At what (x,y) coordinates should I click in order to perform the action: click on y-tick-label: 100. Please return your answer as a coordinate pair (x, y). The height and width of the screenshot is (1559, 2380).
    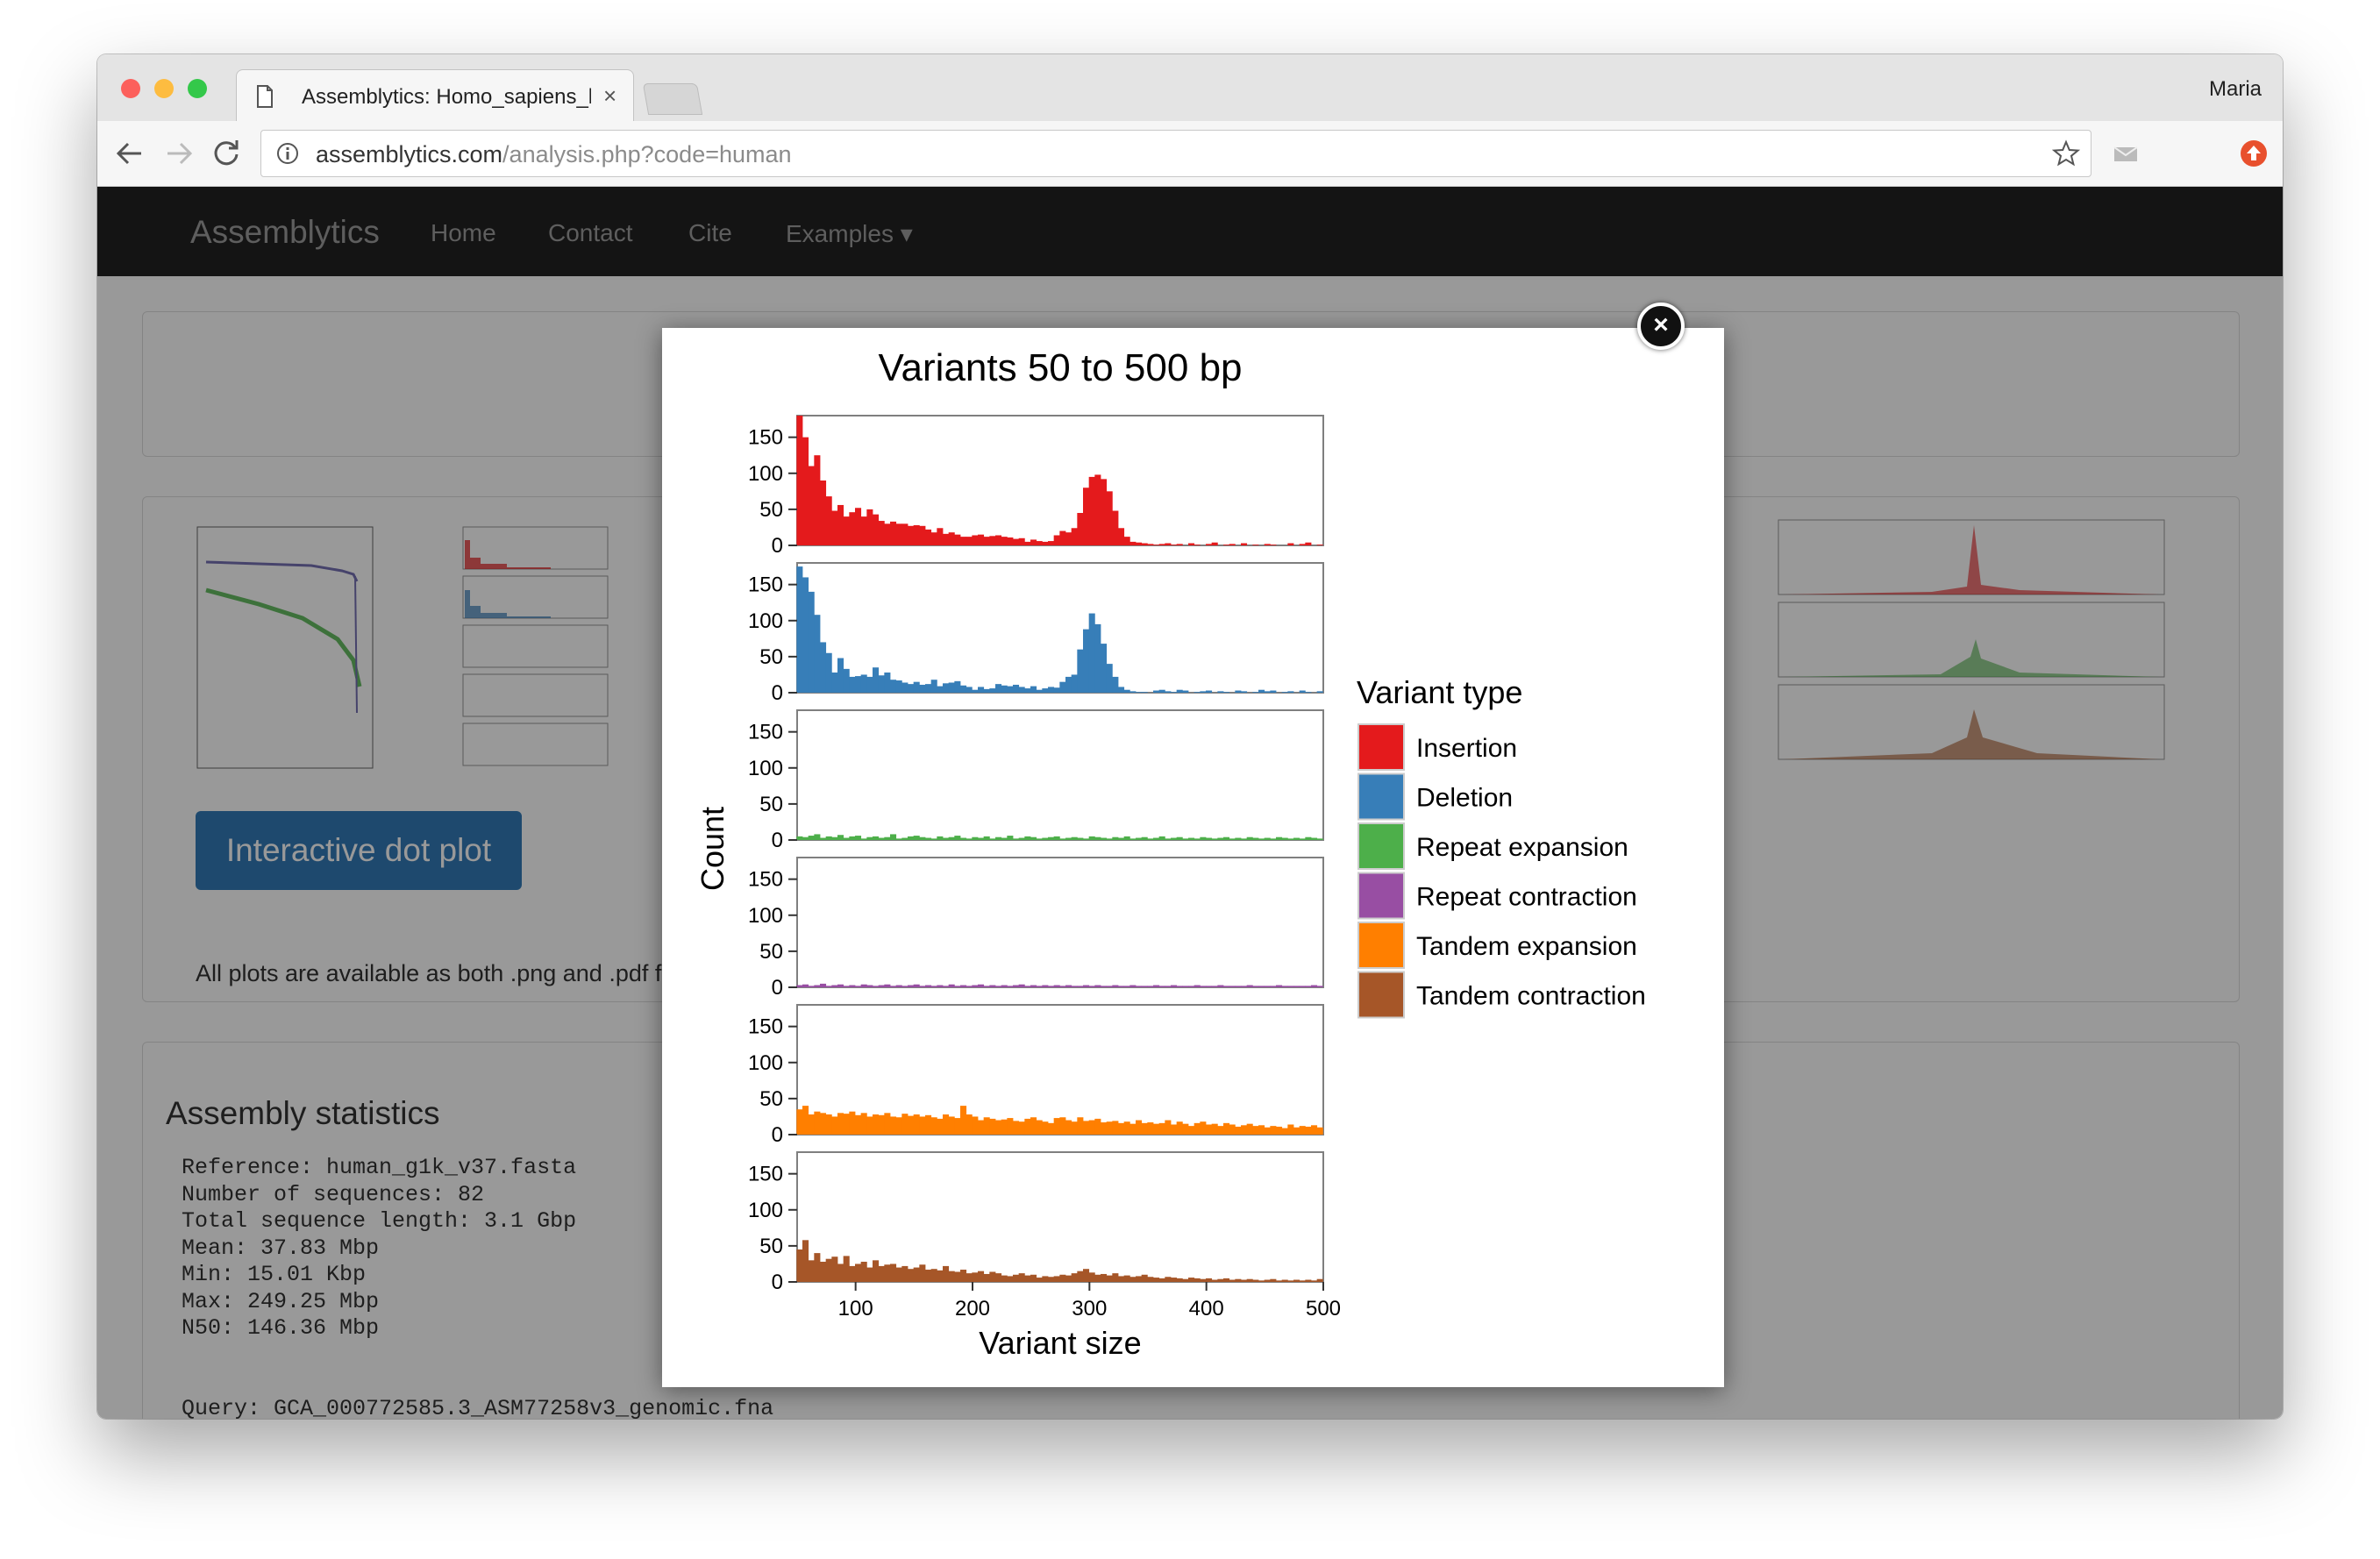
    Looking at the image, I should click on (765, 1210).